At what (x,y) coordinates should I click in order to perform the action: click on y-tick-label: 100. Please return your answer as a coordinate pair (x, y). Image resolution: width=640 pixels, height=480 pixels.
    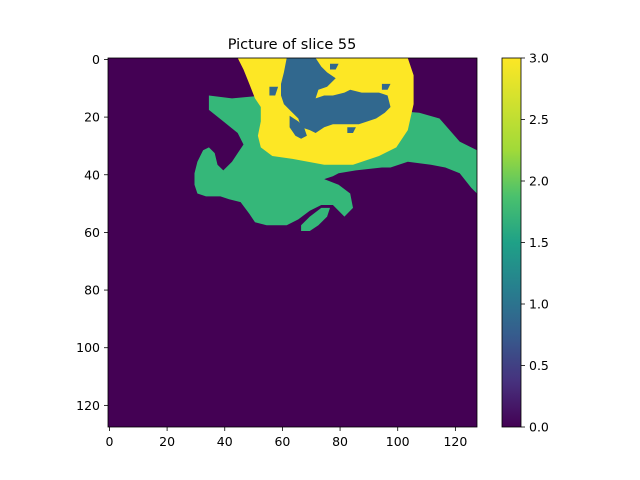
    Looking at the image, I should click on (88, 347).